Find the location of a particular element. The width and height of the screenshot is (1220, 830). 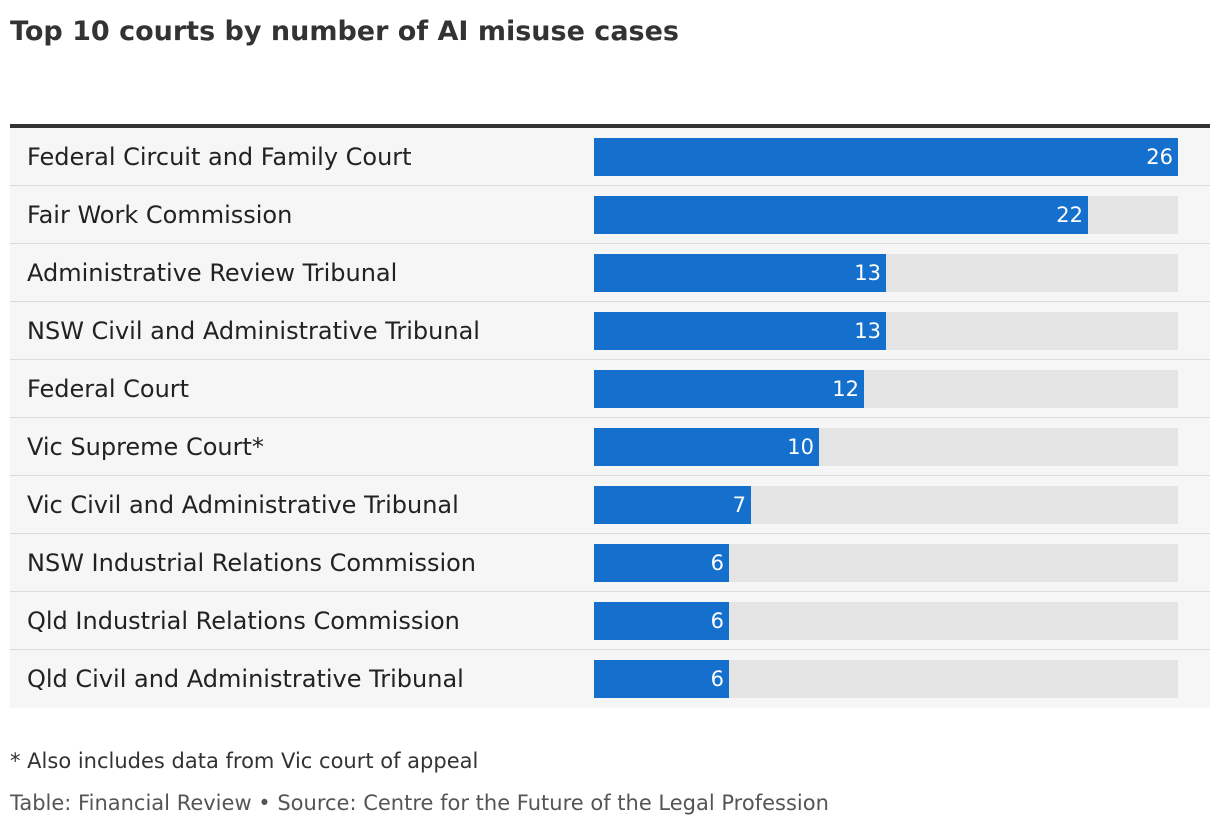

table-row: Qld Industrial Relations Commission 6 is located at coordinates (610, 621).